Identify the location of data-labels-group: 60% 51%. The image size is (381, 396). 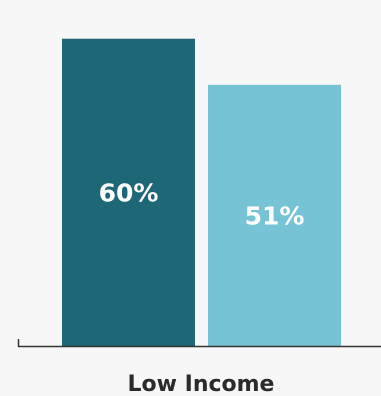
(202, 204).